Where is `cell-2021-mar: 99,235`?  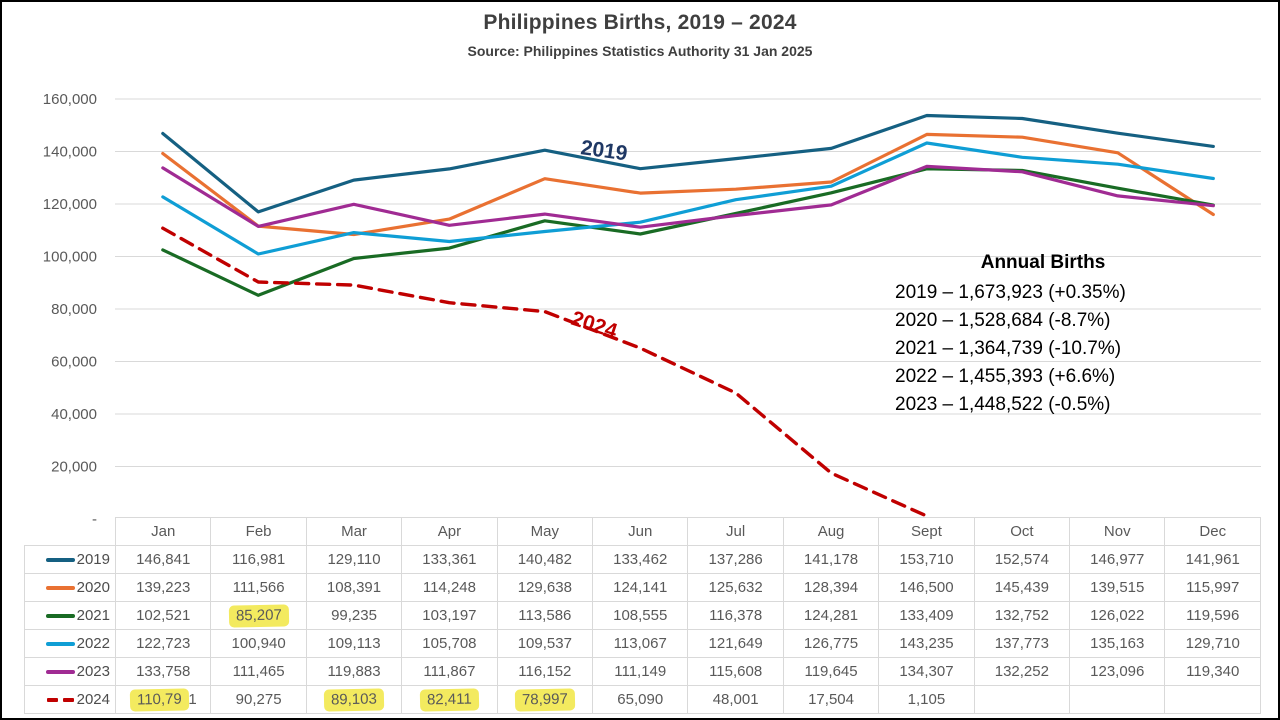
cell-2021-mar: 99,235 is located at coordinates (354, 615).